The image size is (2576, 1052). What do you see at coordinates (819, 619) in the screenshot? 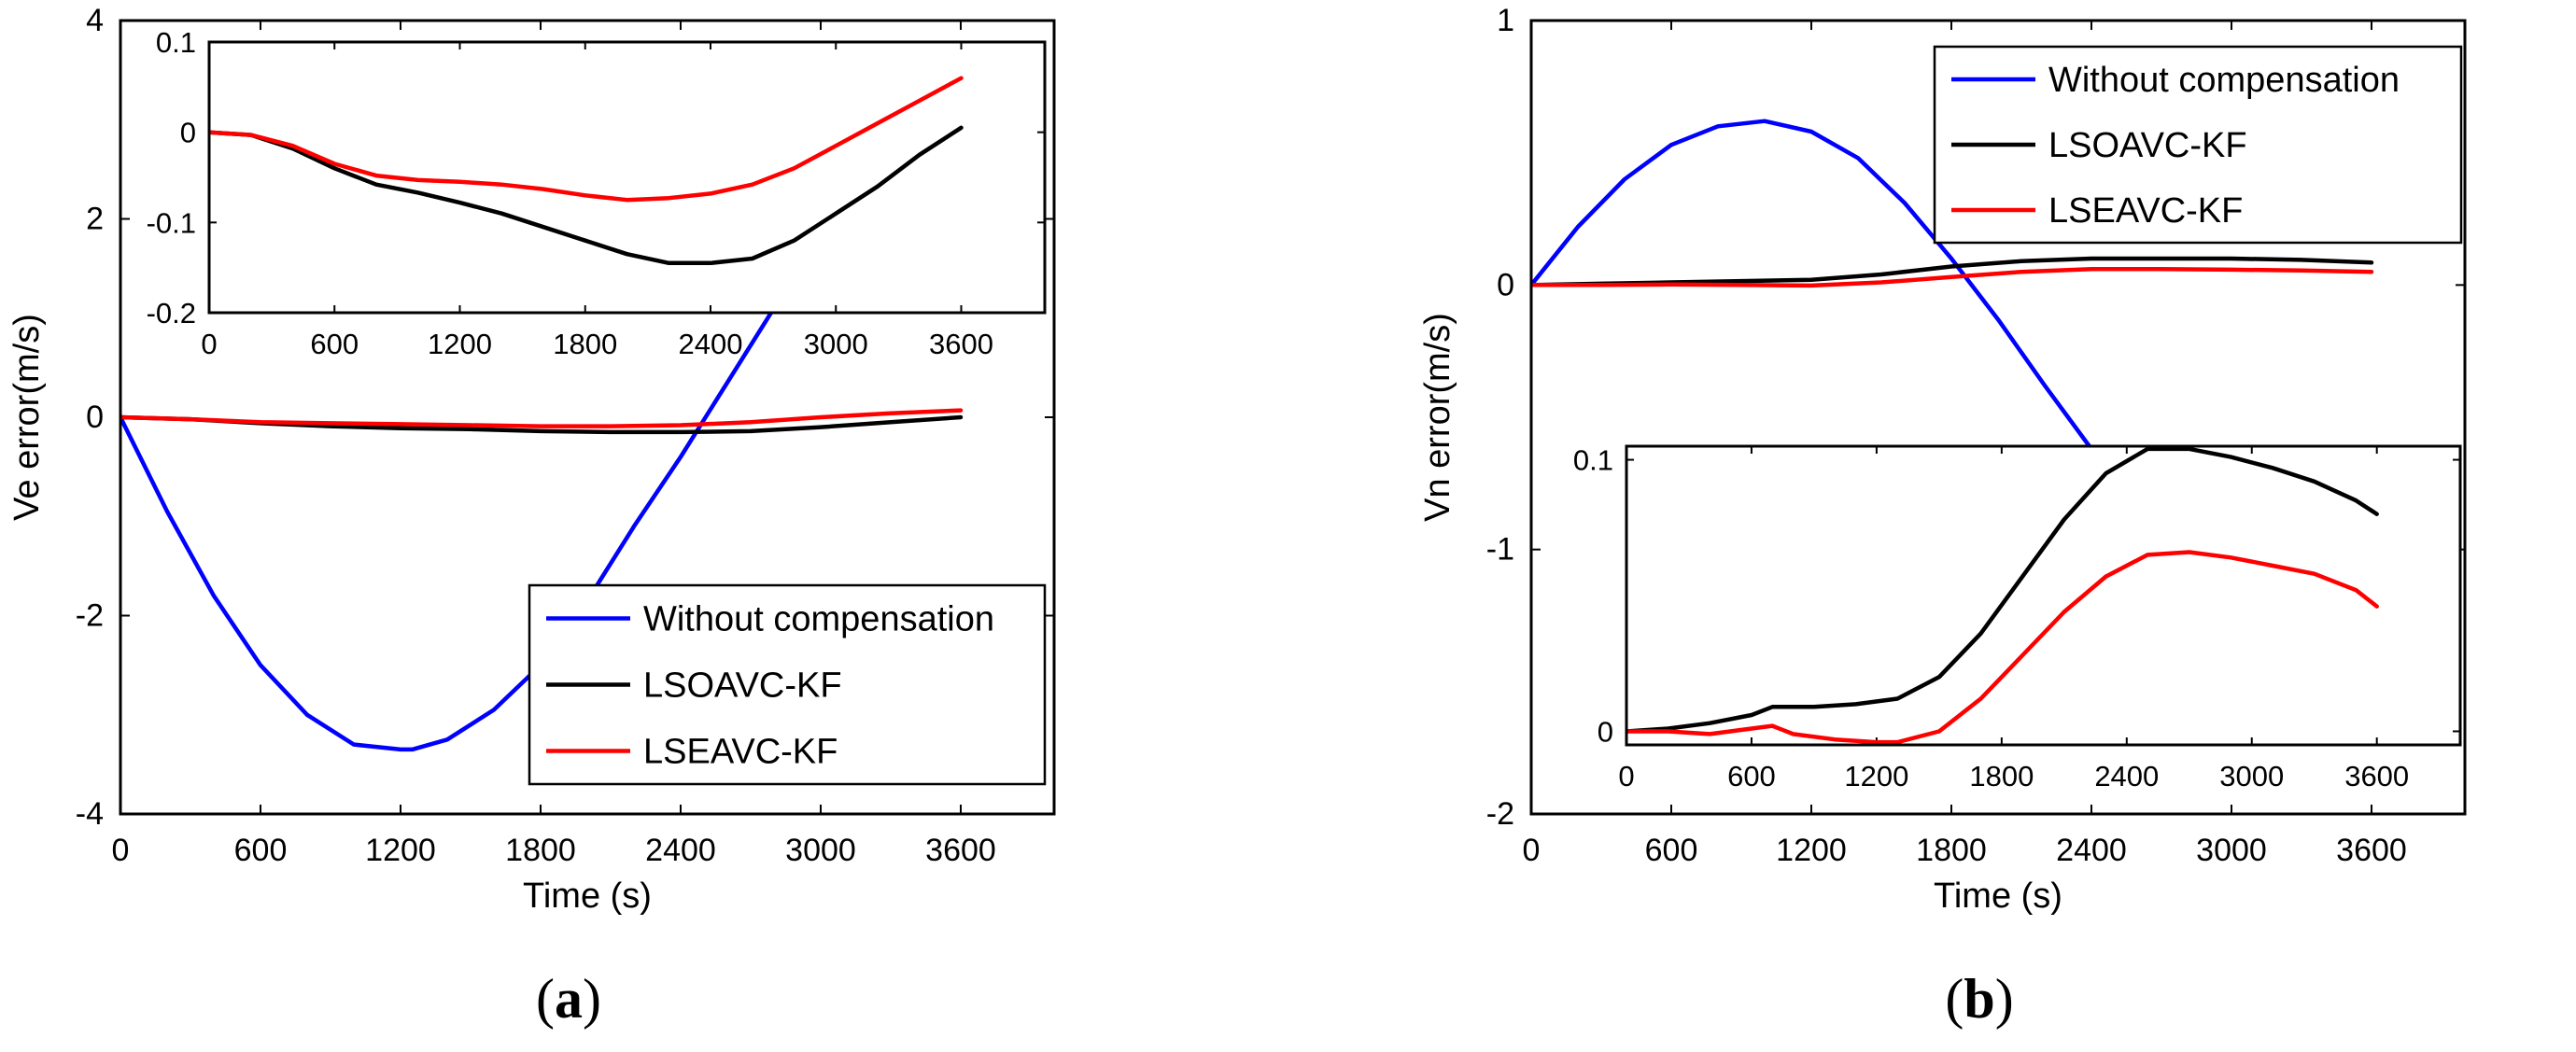
I see `panel-a-legend-label-without-compensation: Without compensation` at bounding box center [819, 619].